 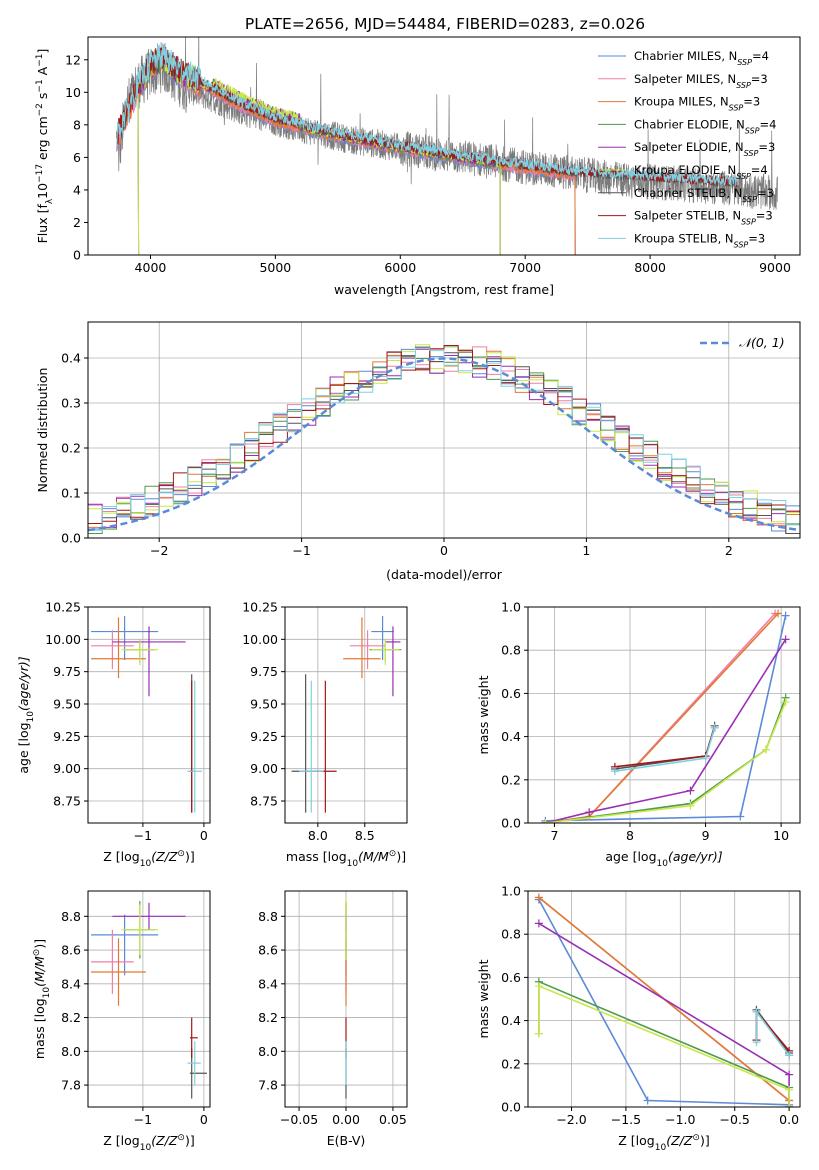 What do you see at coordinates (73, 59) in the screenshot?
I see `y-tick-label: 12` at bounding box center [73, 59].